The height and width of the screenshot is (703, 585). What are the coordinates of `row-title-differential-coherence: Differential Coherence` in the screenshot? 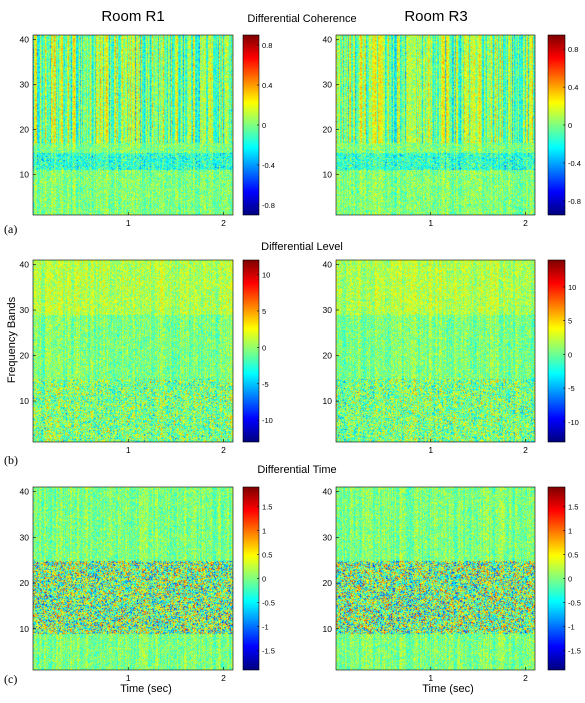 It's located at (301, 19).